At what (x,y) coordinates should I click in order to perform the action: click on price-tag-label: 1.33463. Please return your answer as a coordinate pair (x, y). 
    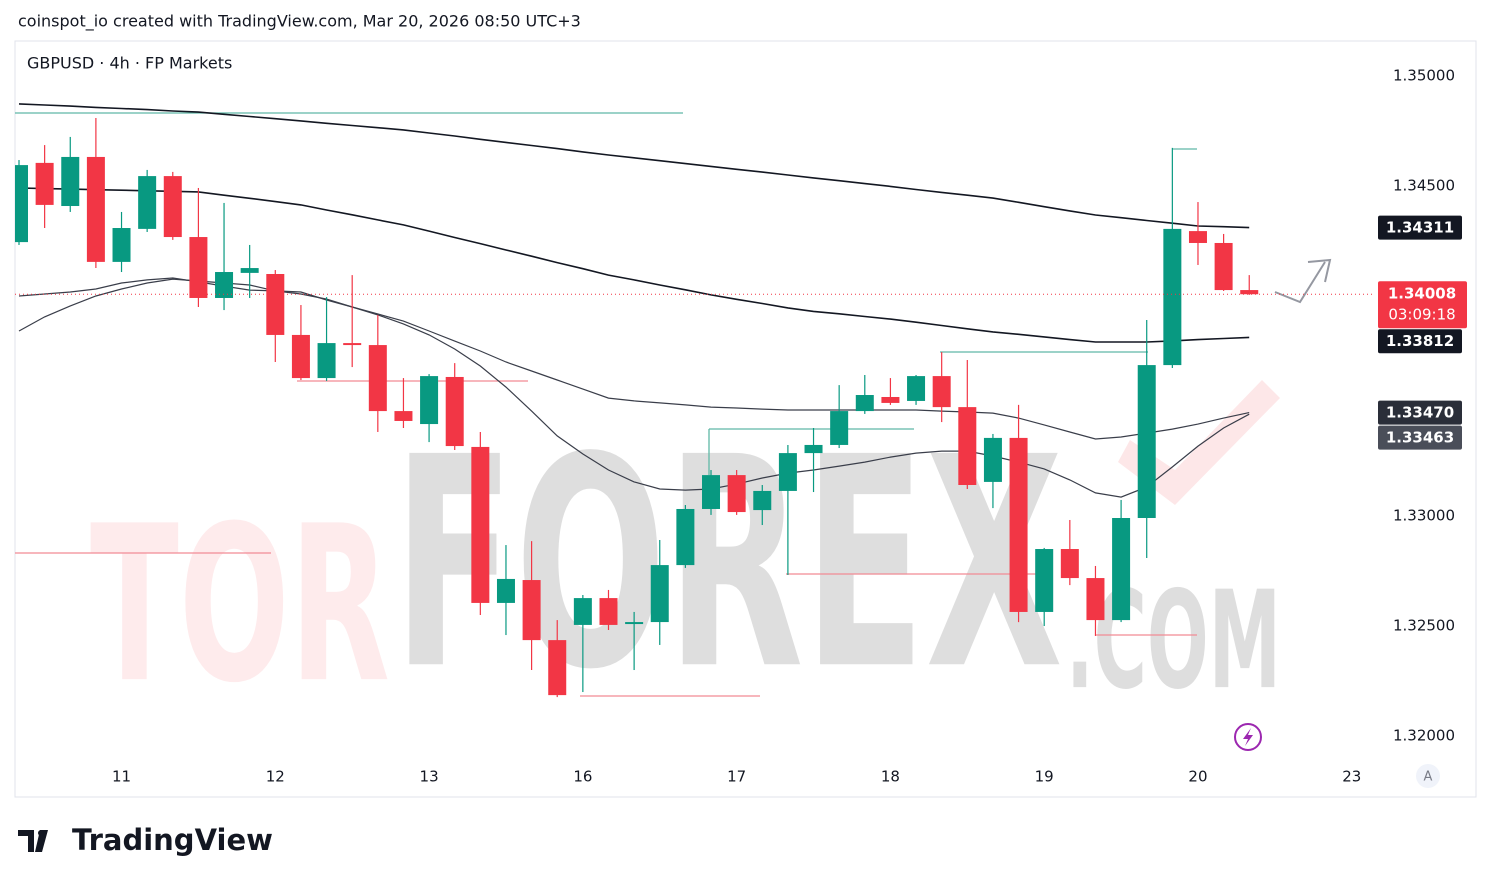
    Looking at the image, I should click on (1420, 438).